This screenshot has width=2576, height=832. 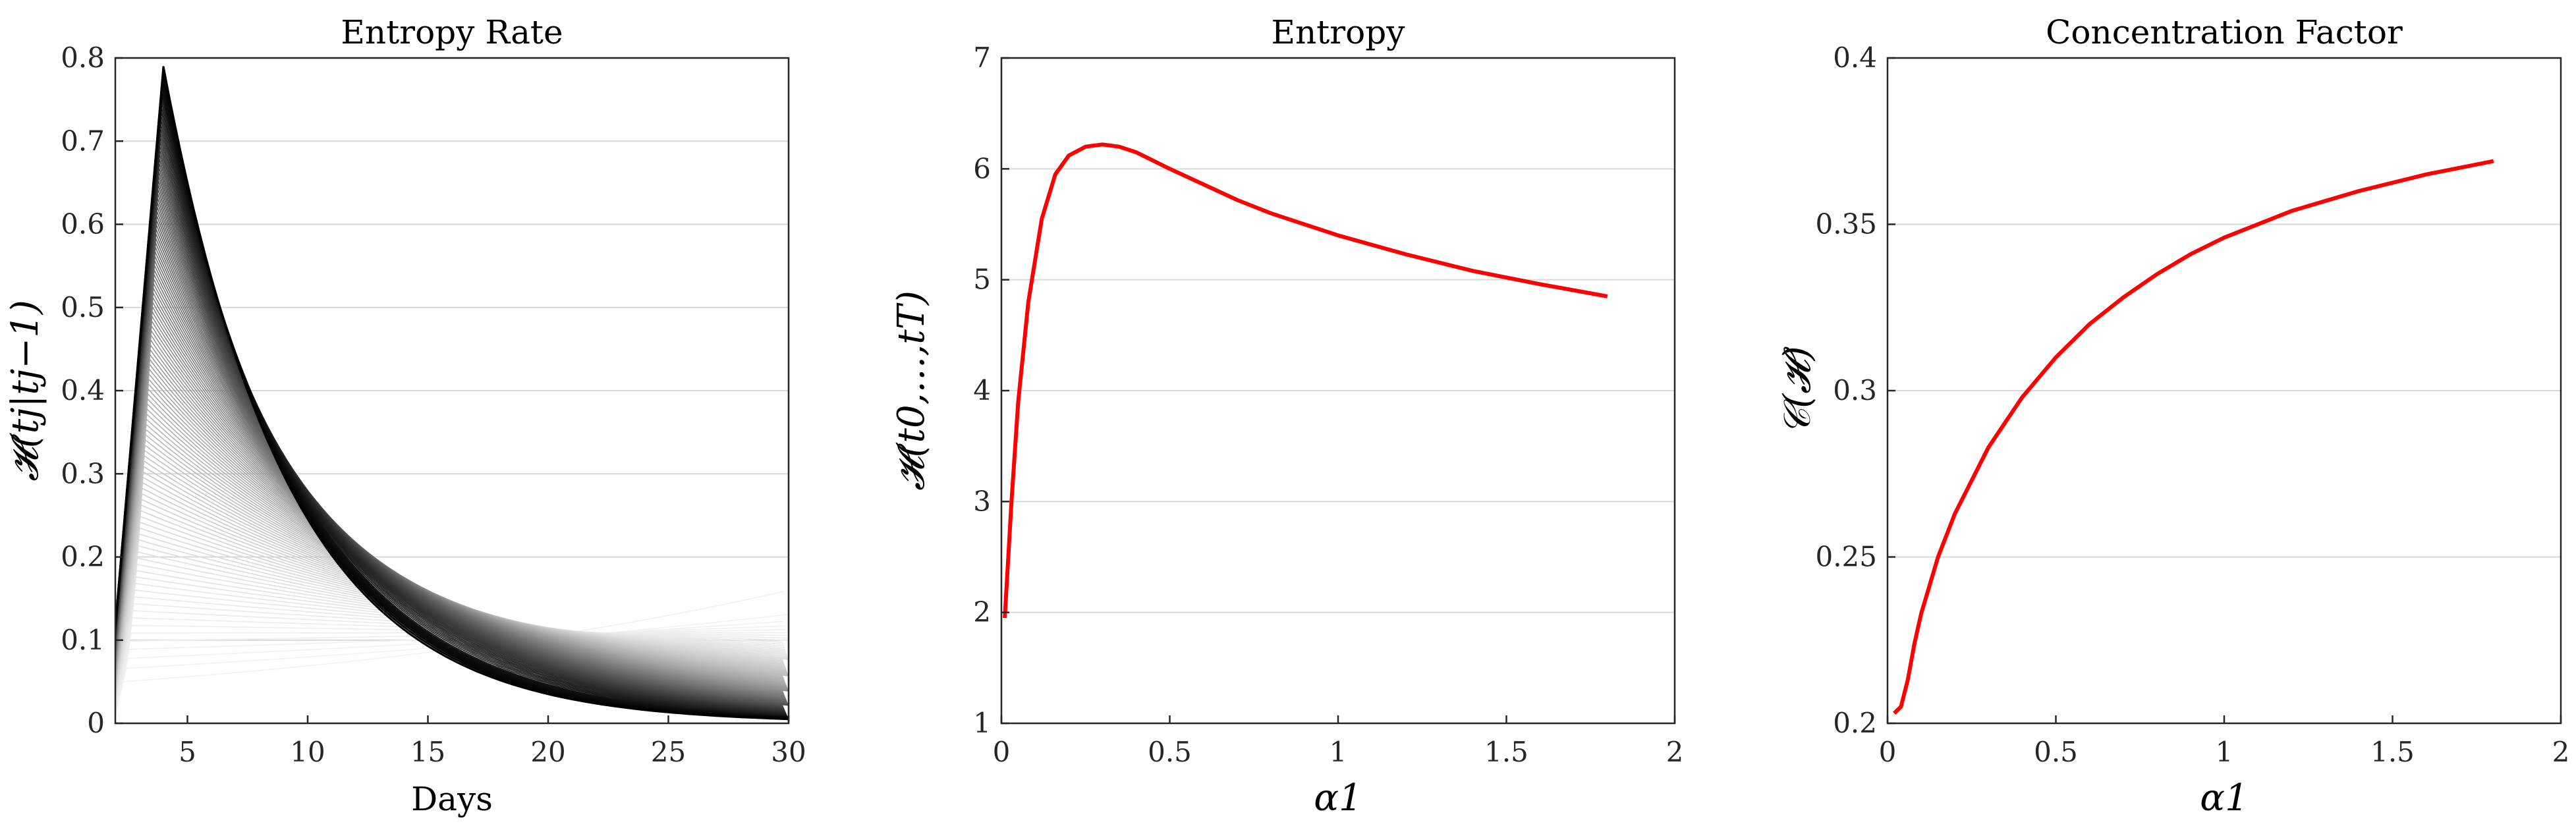 What do you see at coordinates (982, 280) in the screenshot?
I see `y-tick-label: 5` at bounding box center [982, 280].